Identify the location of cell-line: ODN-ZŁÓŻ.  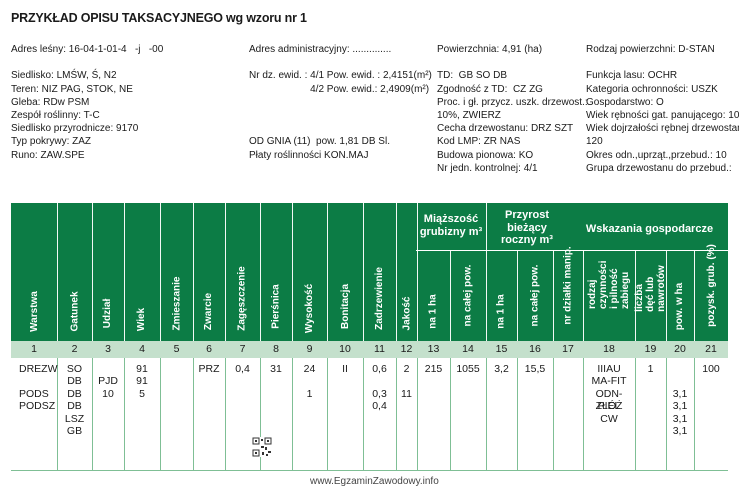
(609, 400).